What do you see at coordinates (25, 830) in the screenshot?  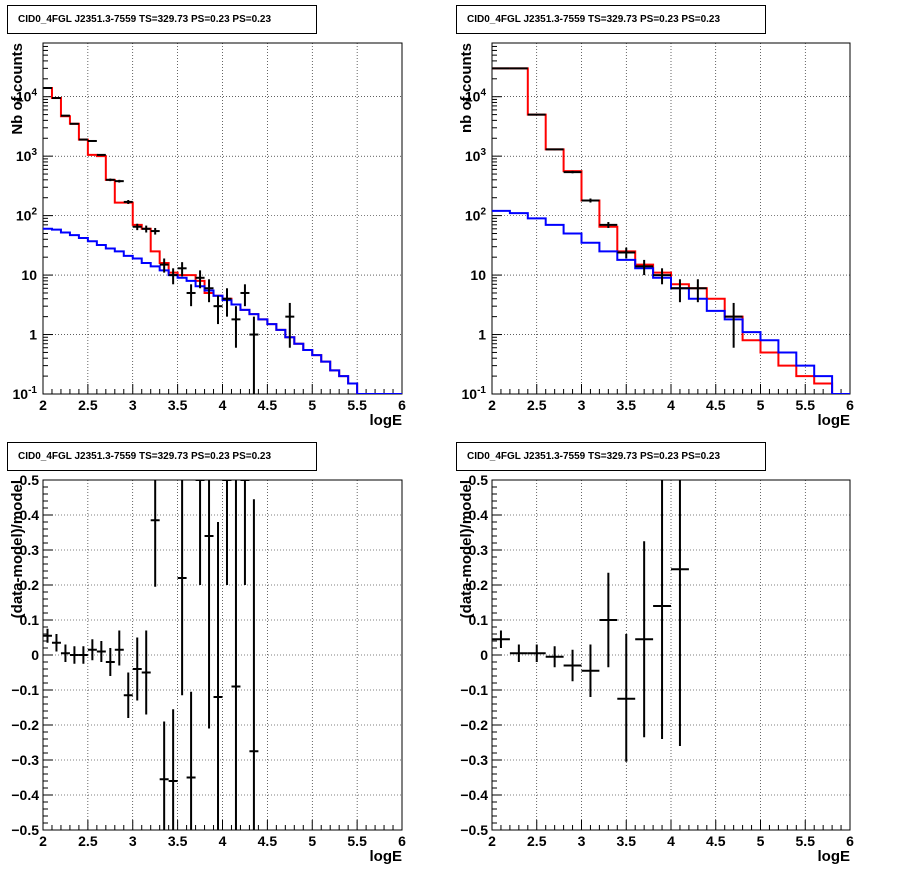 I see `y-tick-label: −0.5` at bounding box center [25, 830].